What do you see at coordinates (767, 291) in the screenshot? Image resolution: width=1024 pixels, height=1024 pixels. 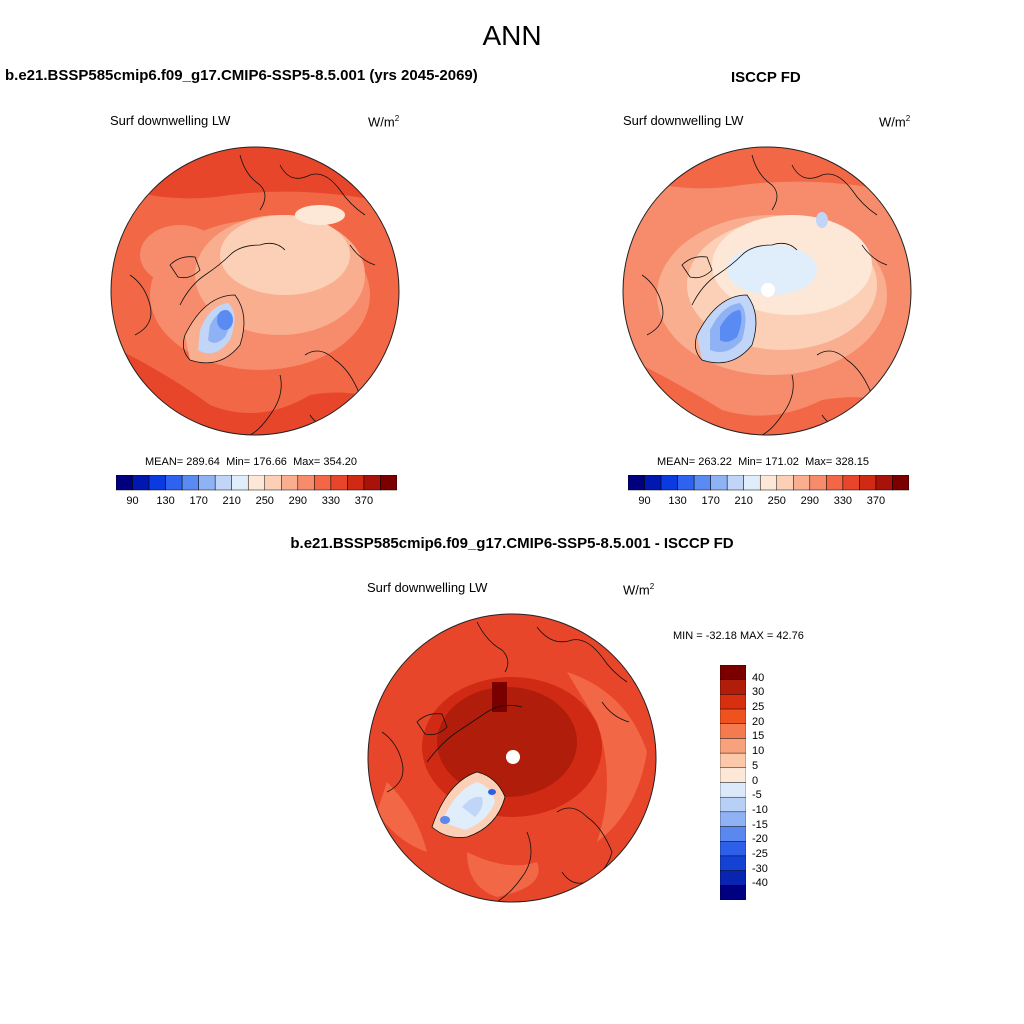 I see `right-polar-map` at bounding box center [767, 291].